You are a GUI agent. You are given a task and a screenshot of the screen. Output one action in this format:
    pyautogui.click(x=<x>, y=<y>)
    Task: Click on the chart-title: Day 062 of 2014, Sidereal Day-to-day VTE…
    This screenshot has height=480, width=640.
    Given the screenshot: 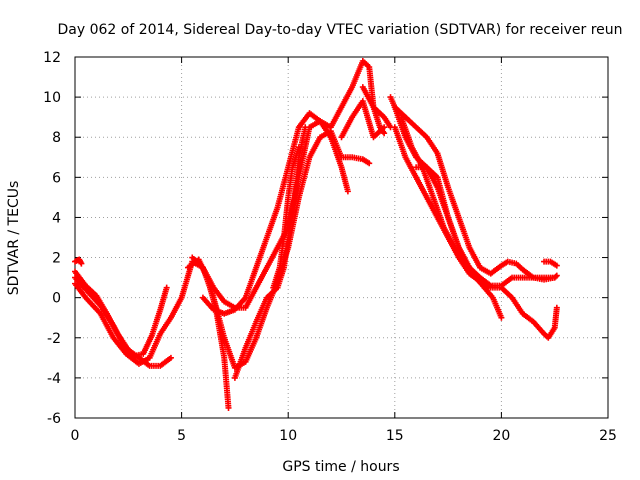 What is the action you would take?
    pyautogui.click(x=339, y=30)
    